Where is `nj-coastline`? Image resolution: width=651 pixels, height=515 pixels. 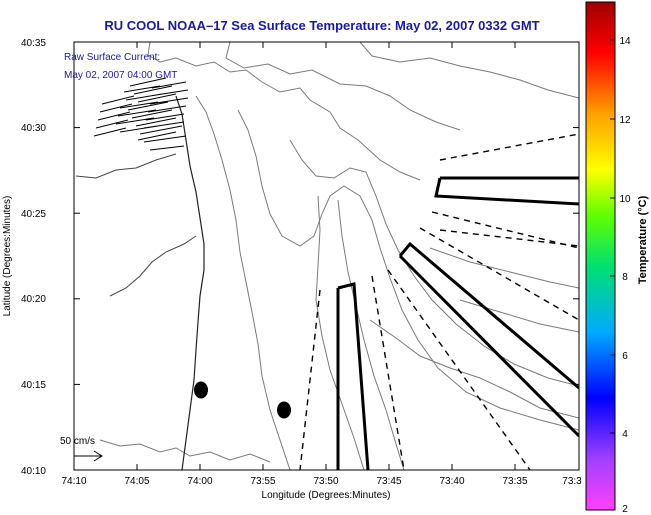 nj-coastline is located at coordinates (190, 282).